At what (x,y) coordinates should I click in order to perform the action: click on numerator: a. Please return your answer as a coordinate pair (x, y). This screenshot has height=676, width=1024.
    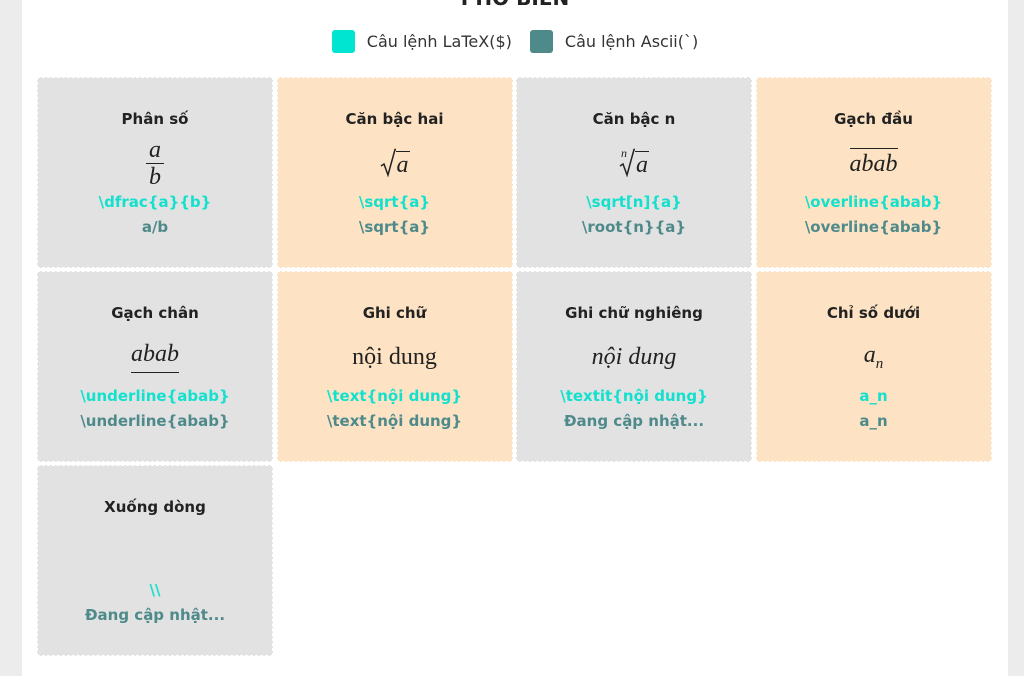
    Looking at the image, I should click on (155, 150).